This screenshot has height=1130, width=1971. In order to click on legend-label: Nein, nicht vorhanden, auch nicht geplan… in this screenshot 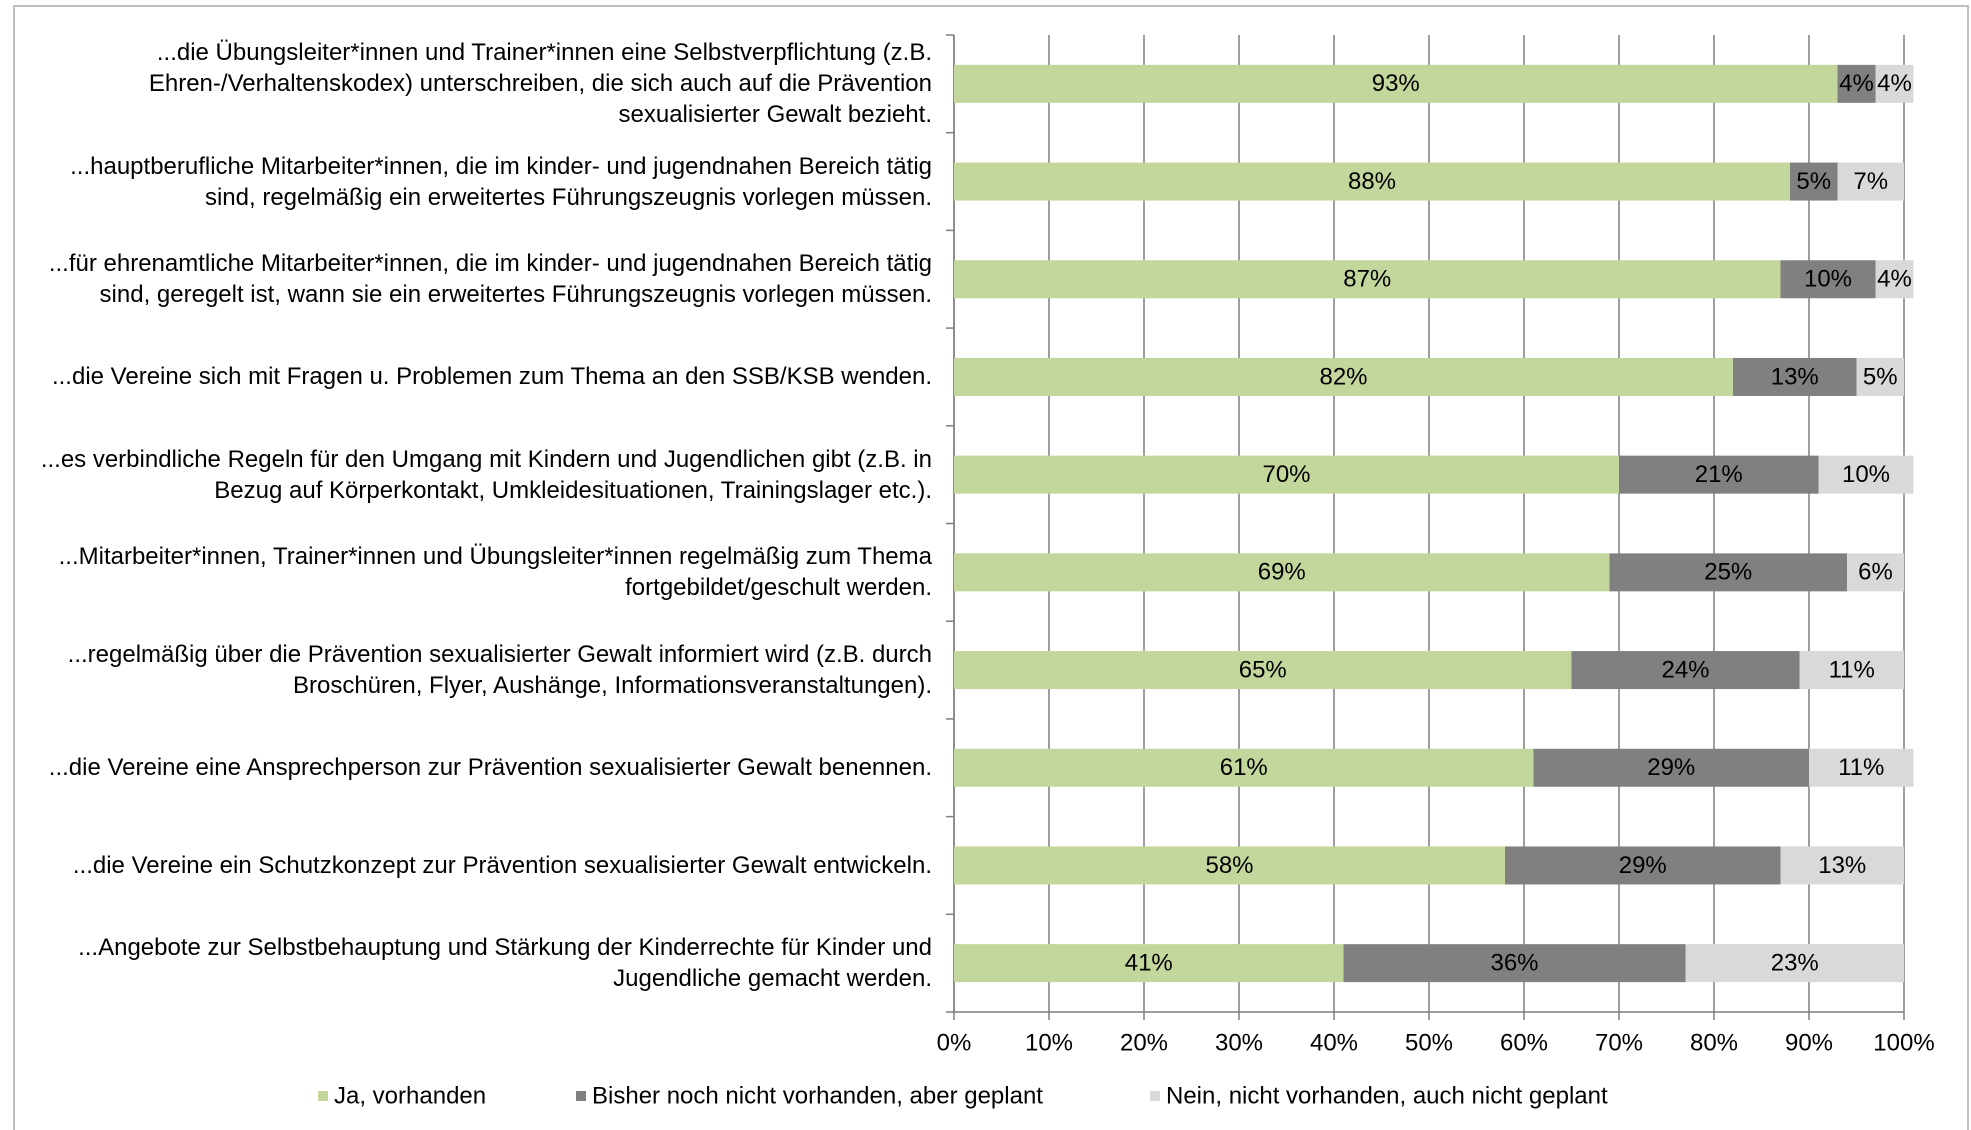, I will do `click(1387, 1095)`.